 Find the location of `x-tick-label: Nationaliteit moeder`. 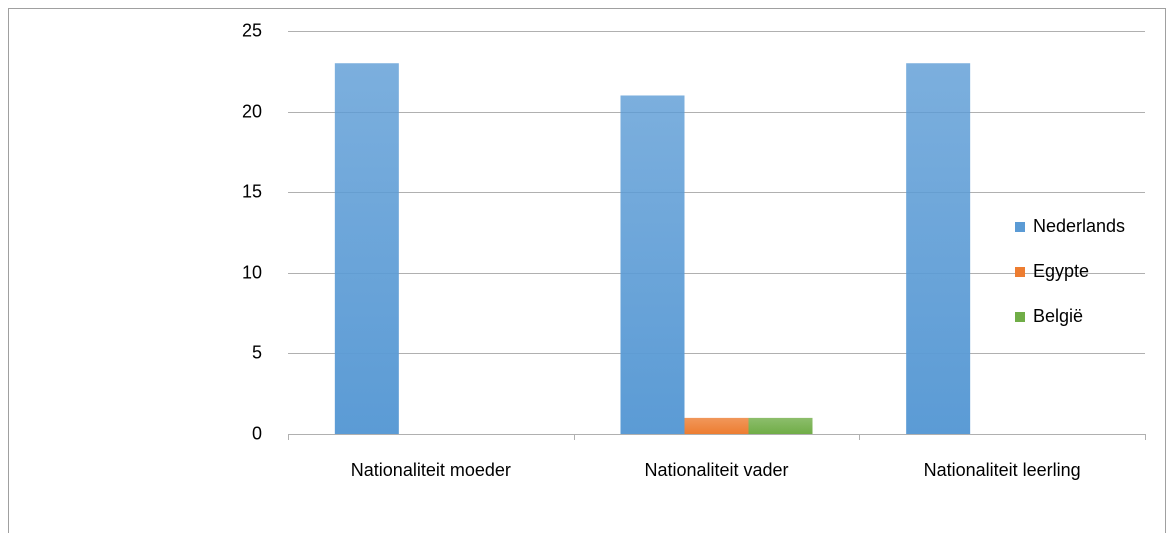

x-tick-label: Nationaliteit moeder is located at coordinates (431, 470).